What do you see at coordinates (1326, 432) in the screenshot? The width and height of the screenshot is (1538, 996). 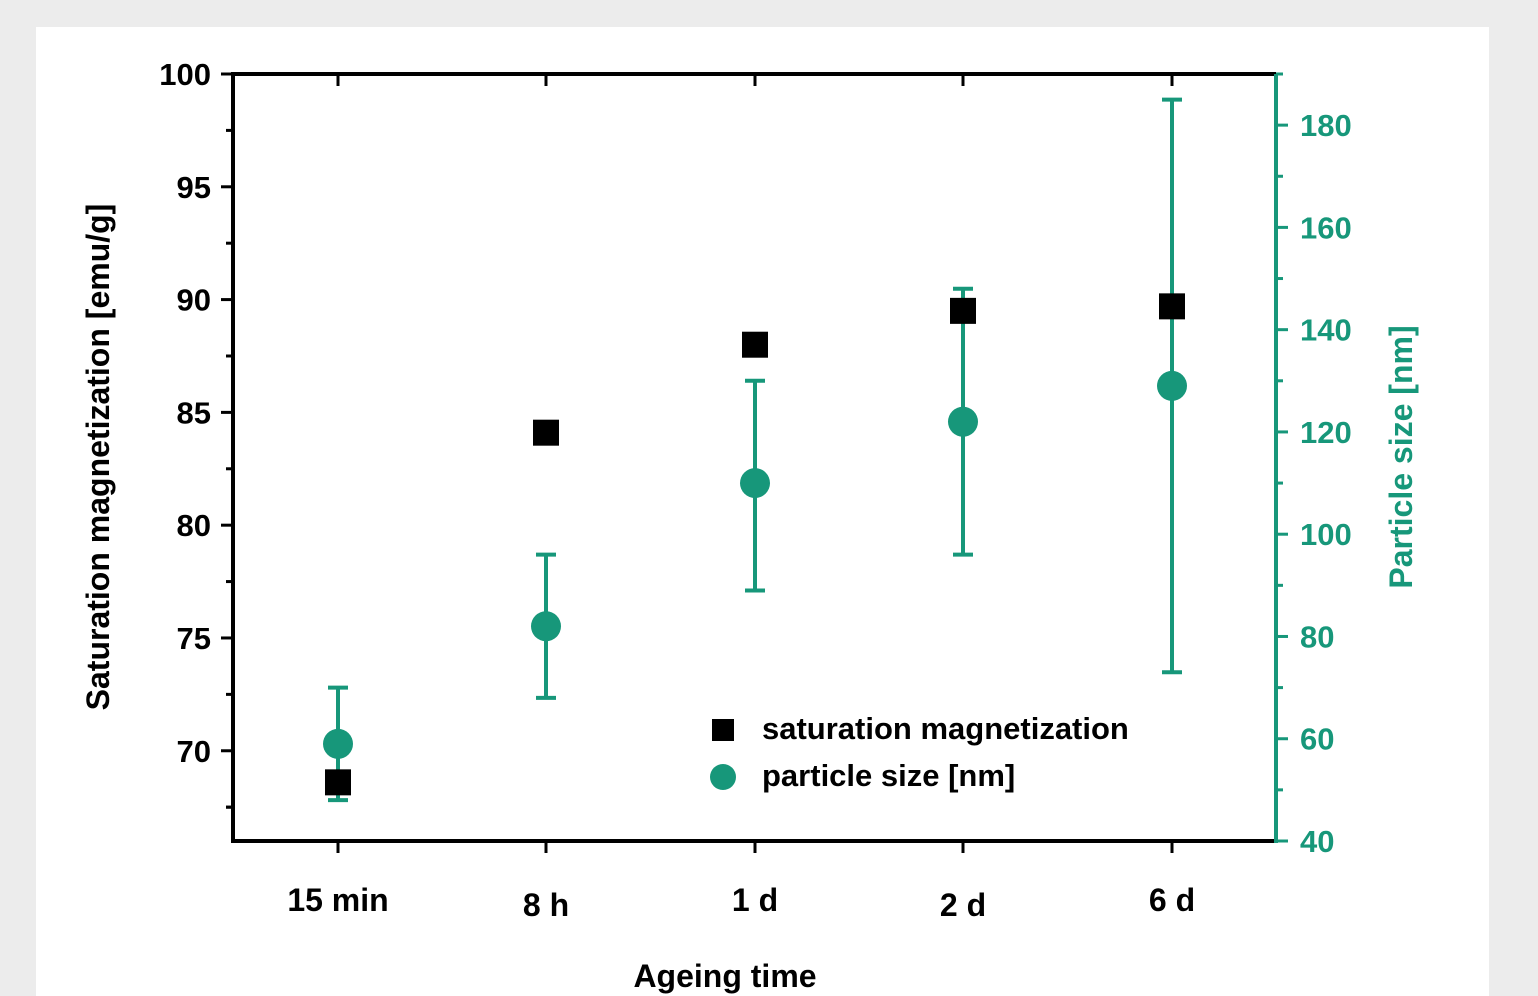 I see `y-right-tick-label: 120` at bounding box center [1326, 432].